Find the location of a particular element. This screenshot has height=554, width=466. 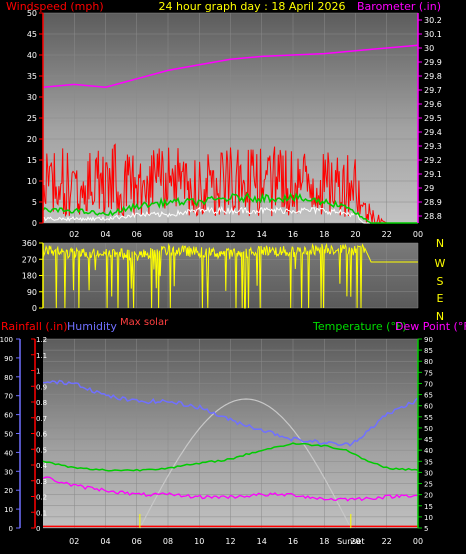

temp-tick-label: 10 is located at coordinates (428, 518).